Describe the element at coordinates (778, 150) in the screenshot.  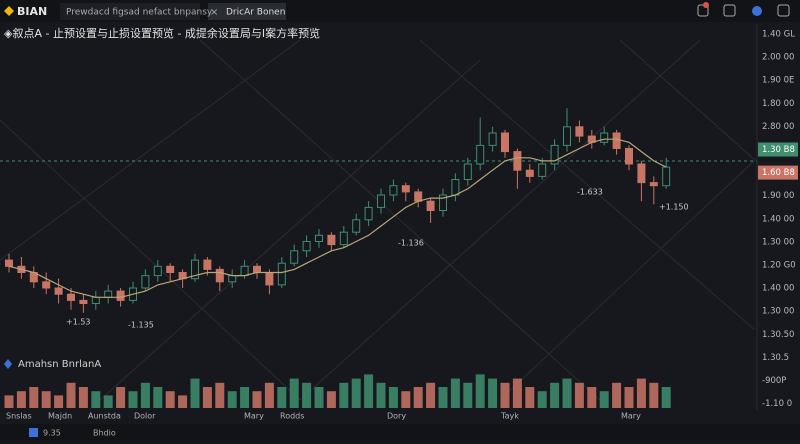
I see `y-tick-label: 1.30 B8` at that location.